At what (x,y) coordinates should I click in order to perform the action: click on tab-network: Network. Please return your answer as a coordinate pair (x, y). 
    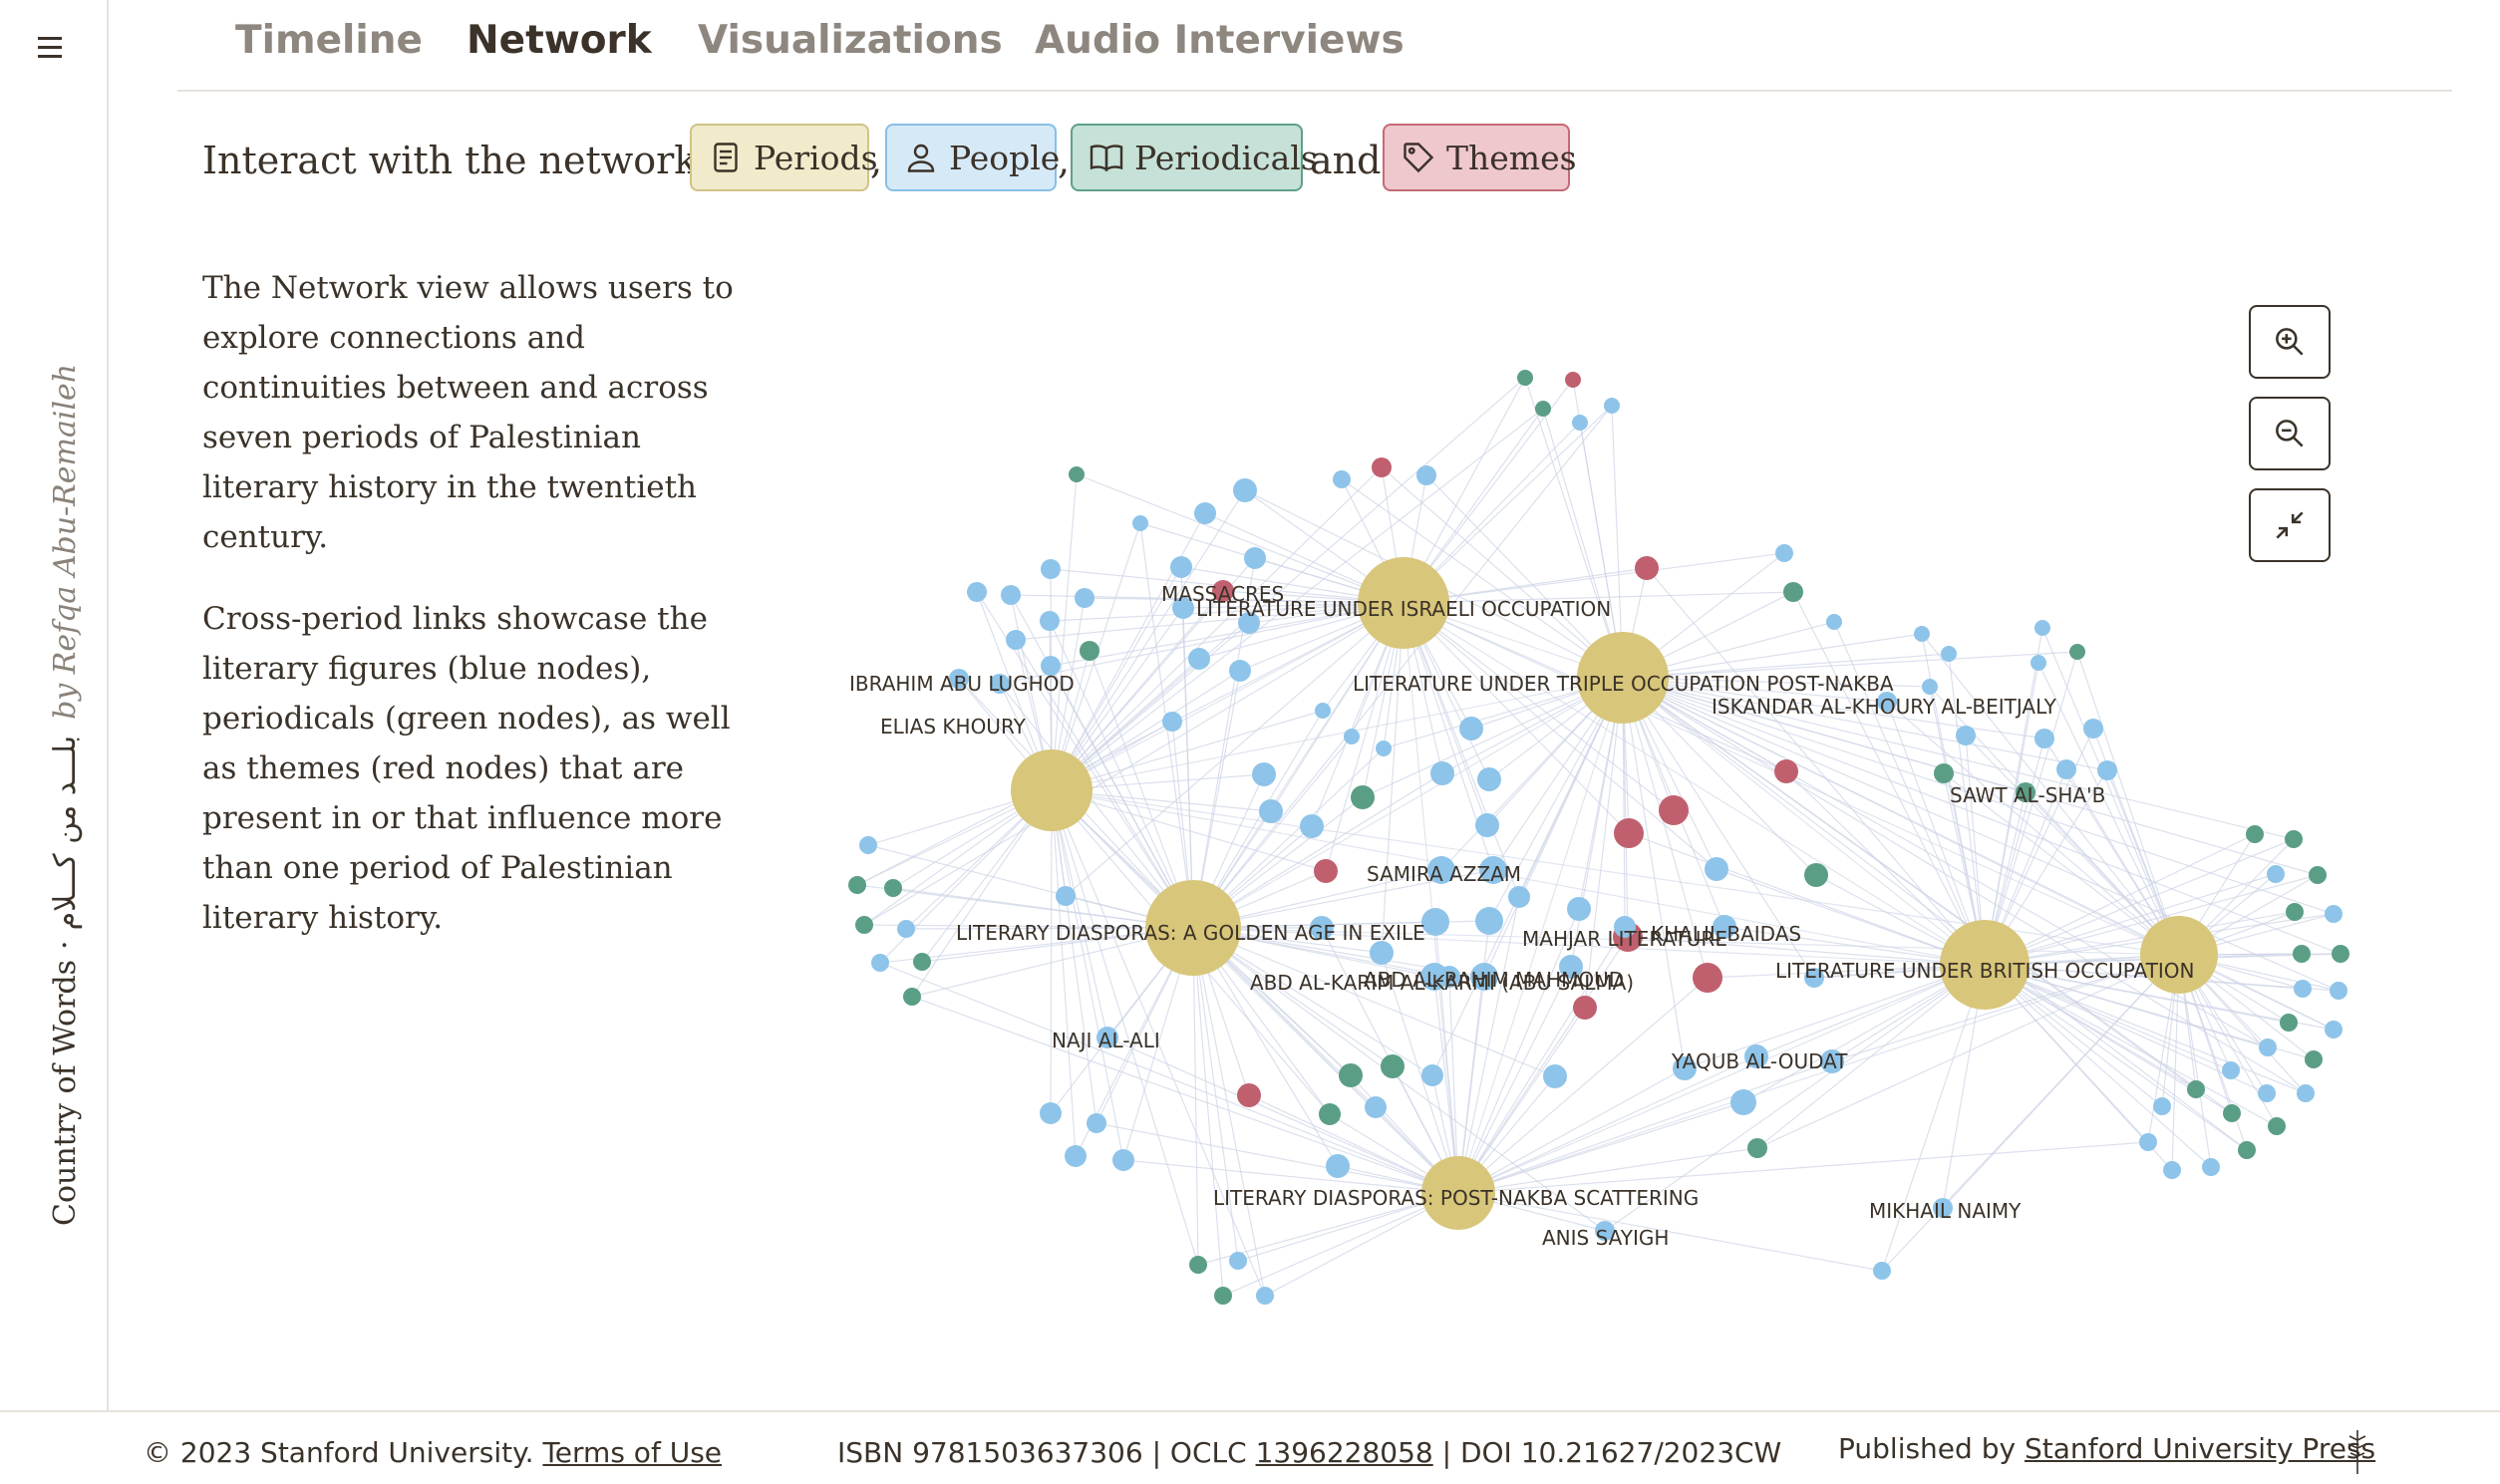
    Looking at the image, I should click on (560, 40).